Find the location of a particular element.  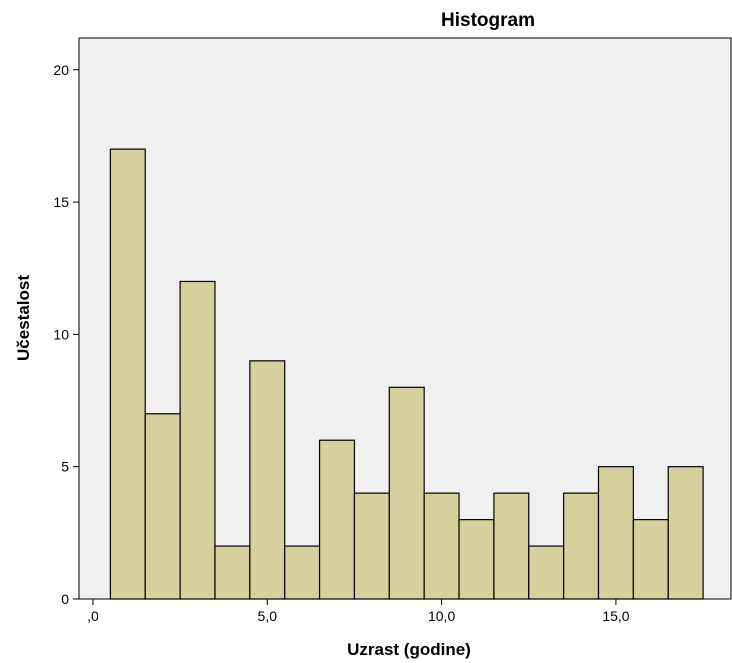

y-tick-label: 0 is located at coordinates (65, 599).